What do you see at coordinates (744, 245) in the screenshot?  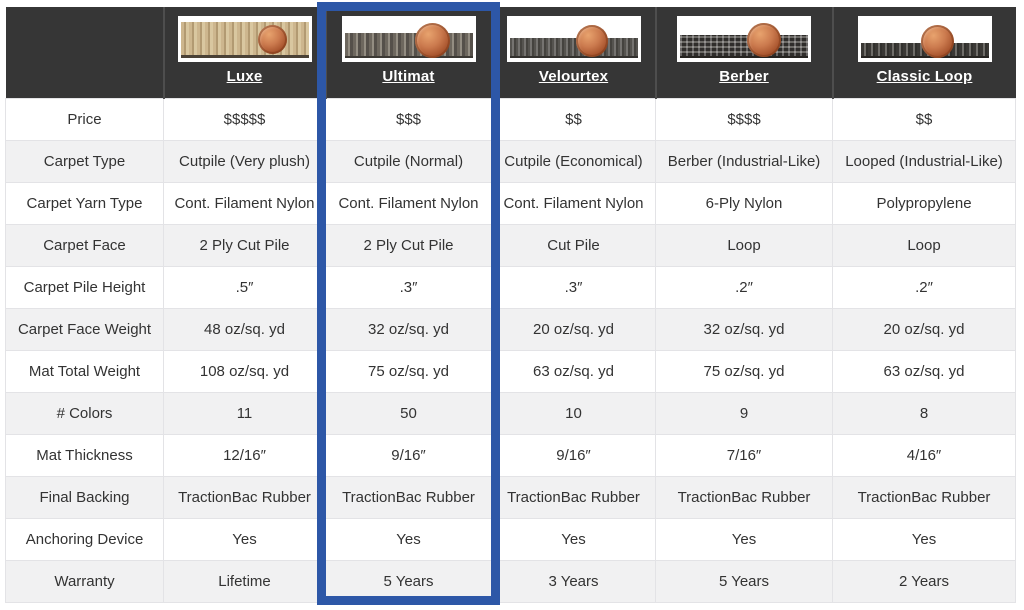 I see `cell-face-berber: Loop` at bounding box center [744, 245].